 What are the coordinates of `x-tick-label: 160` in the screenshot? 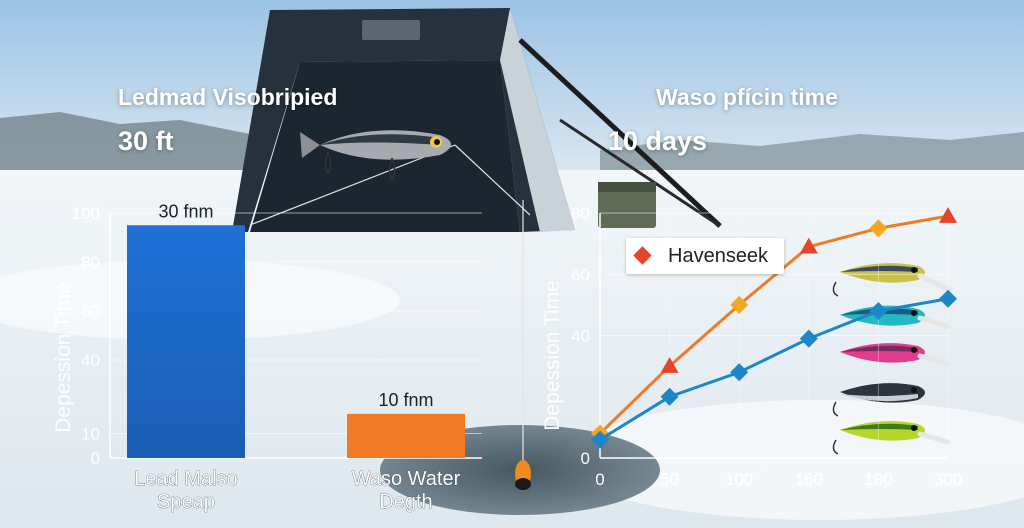 It's located at (809, 479).